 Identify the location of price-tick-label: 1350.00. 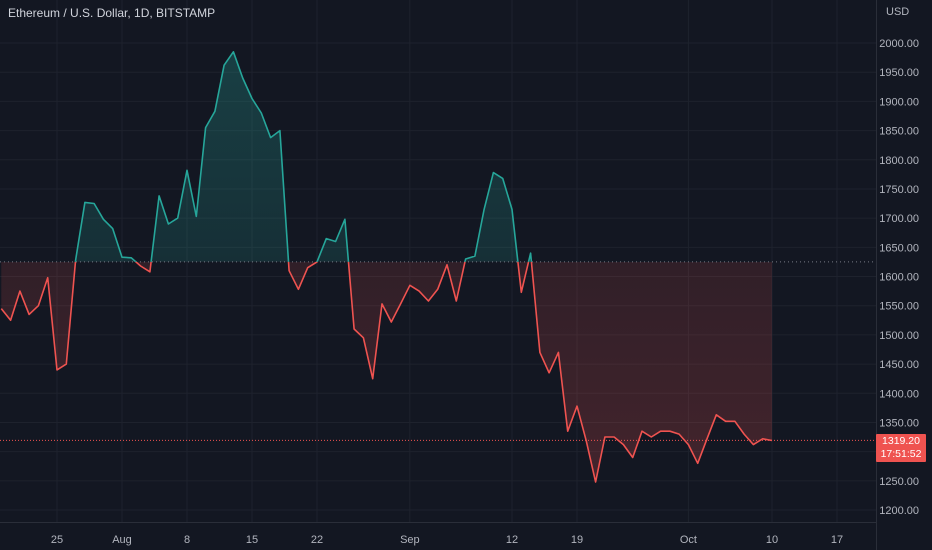
(899, 423).